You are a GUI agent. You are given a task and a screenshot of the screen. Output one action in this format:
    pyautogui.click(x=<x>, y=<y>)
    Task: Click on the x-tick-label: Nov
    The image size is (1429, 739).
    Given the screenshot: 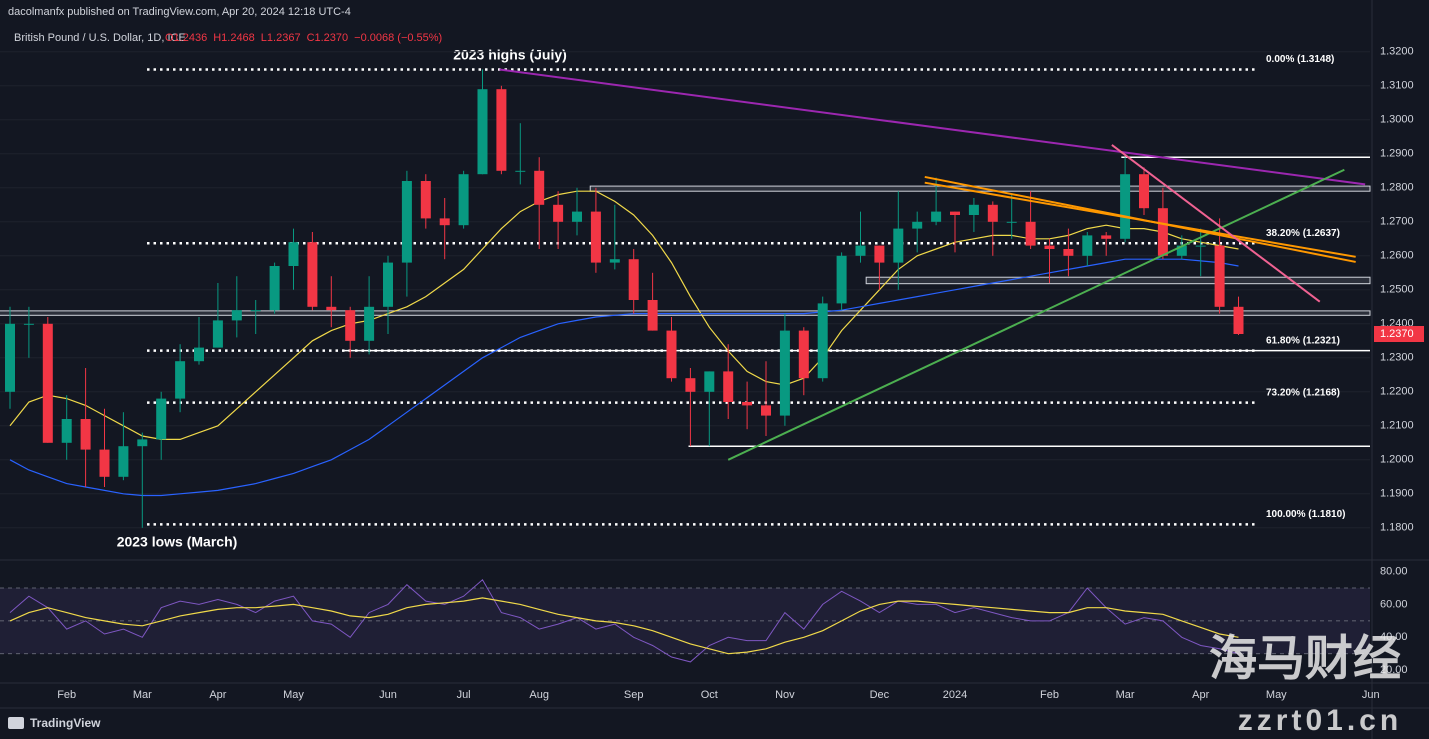 What is the action you would take?
    pyautogui.click(x=785, y=695)
    